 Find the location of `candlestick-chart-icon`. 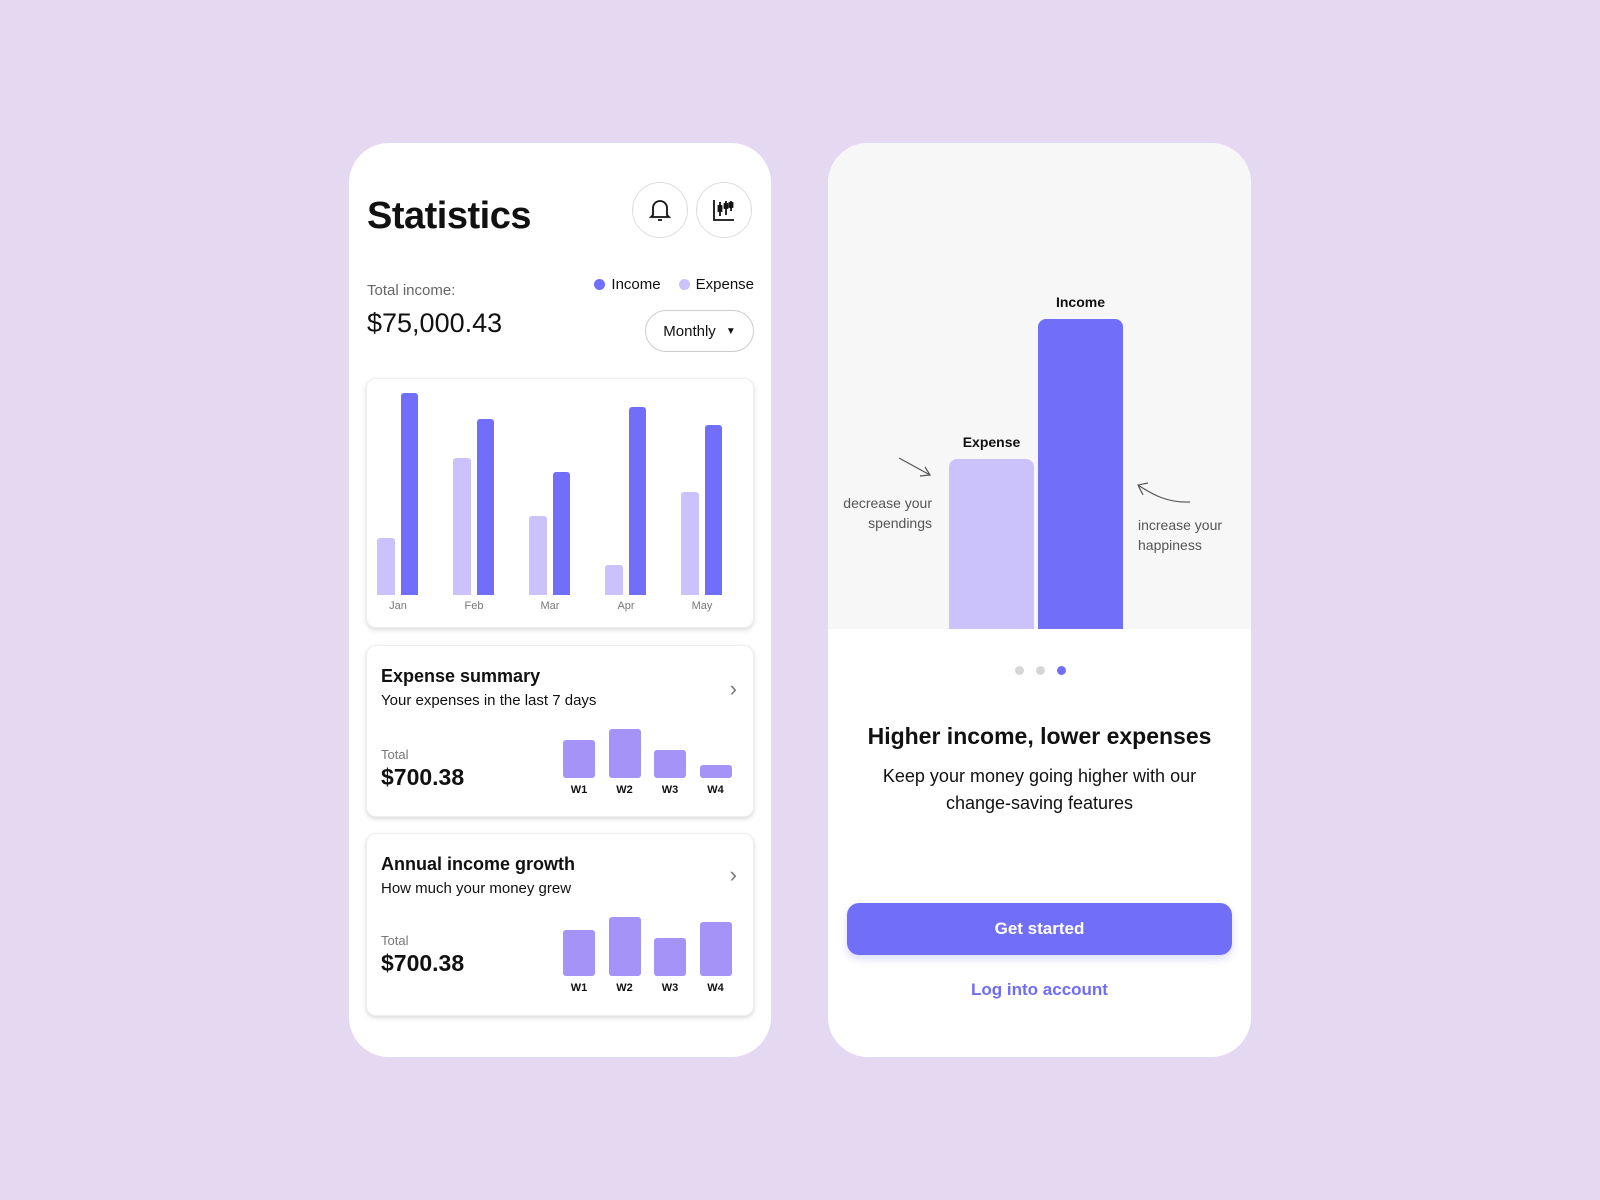

candlestick-chart-icon is located at coordinates (723, 210).